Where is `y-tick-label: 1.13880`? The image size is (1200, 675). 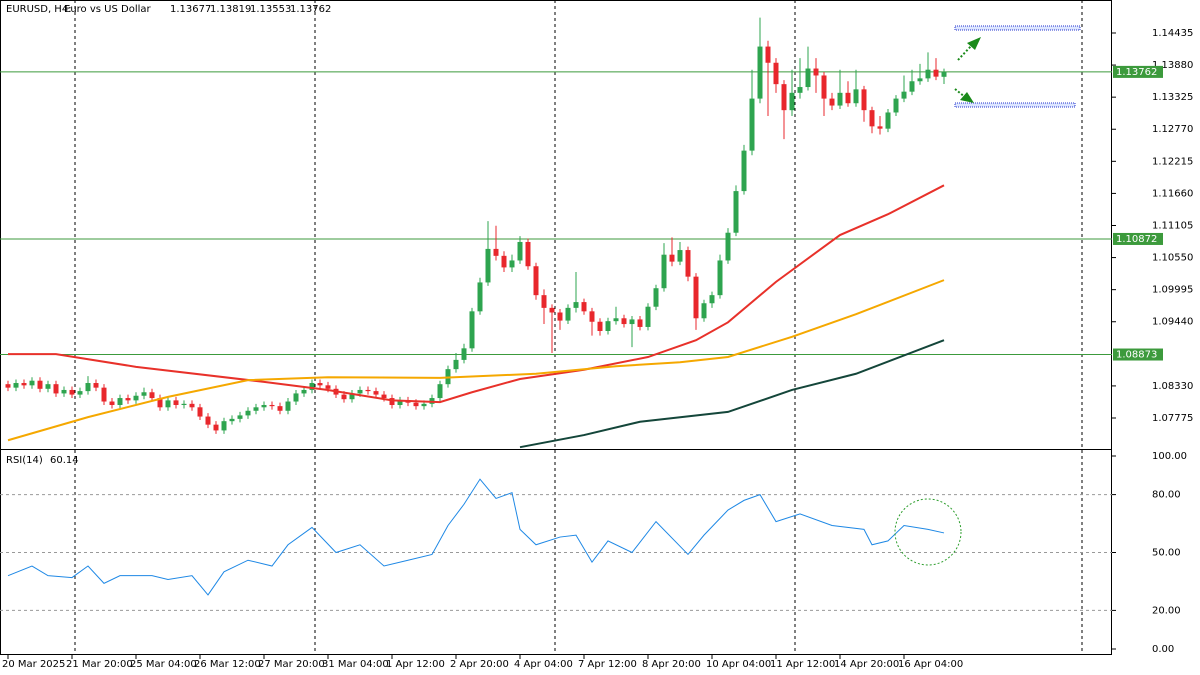 y-tick-label: 1.13880 is located at coordinates (1172, 65).